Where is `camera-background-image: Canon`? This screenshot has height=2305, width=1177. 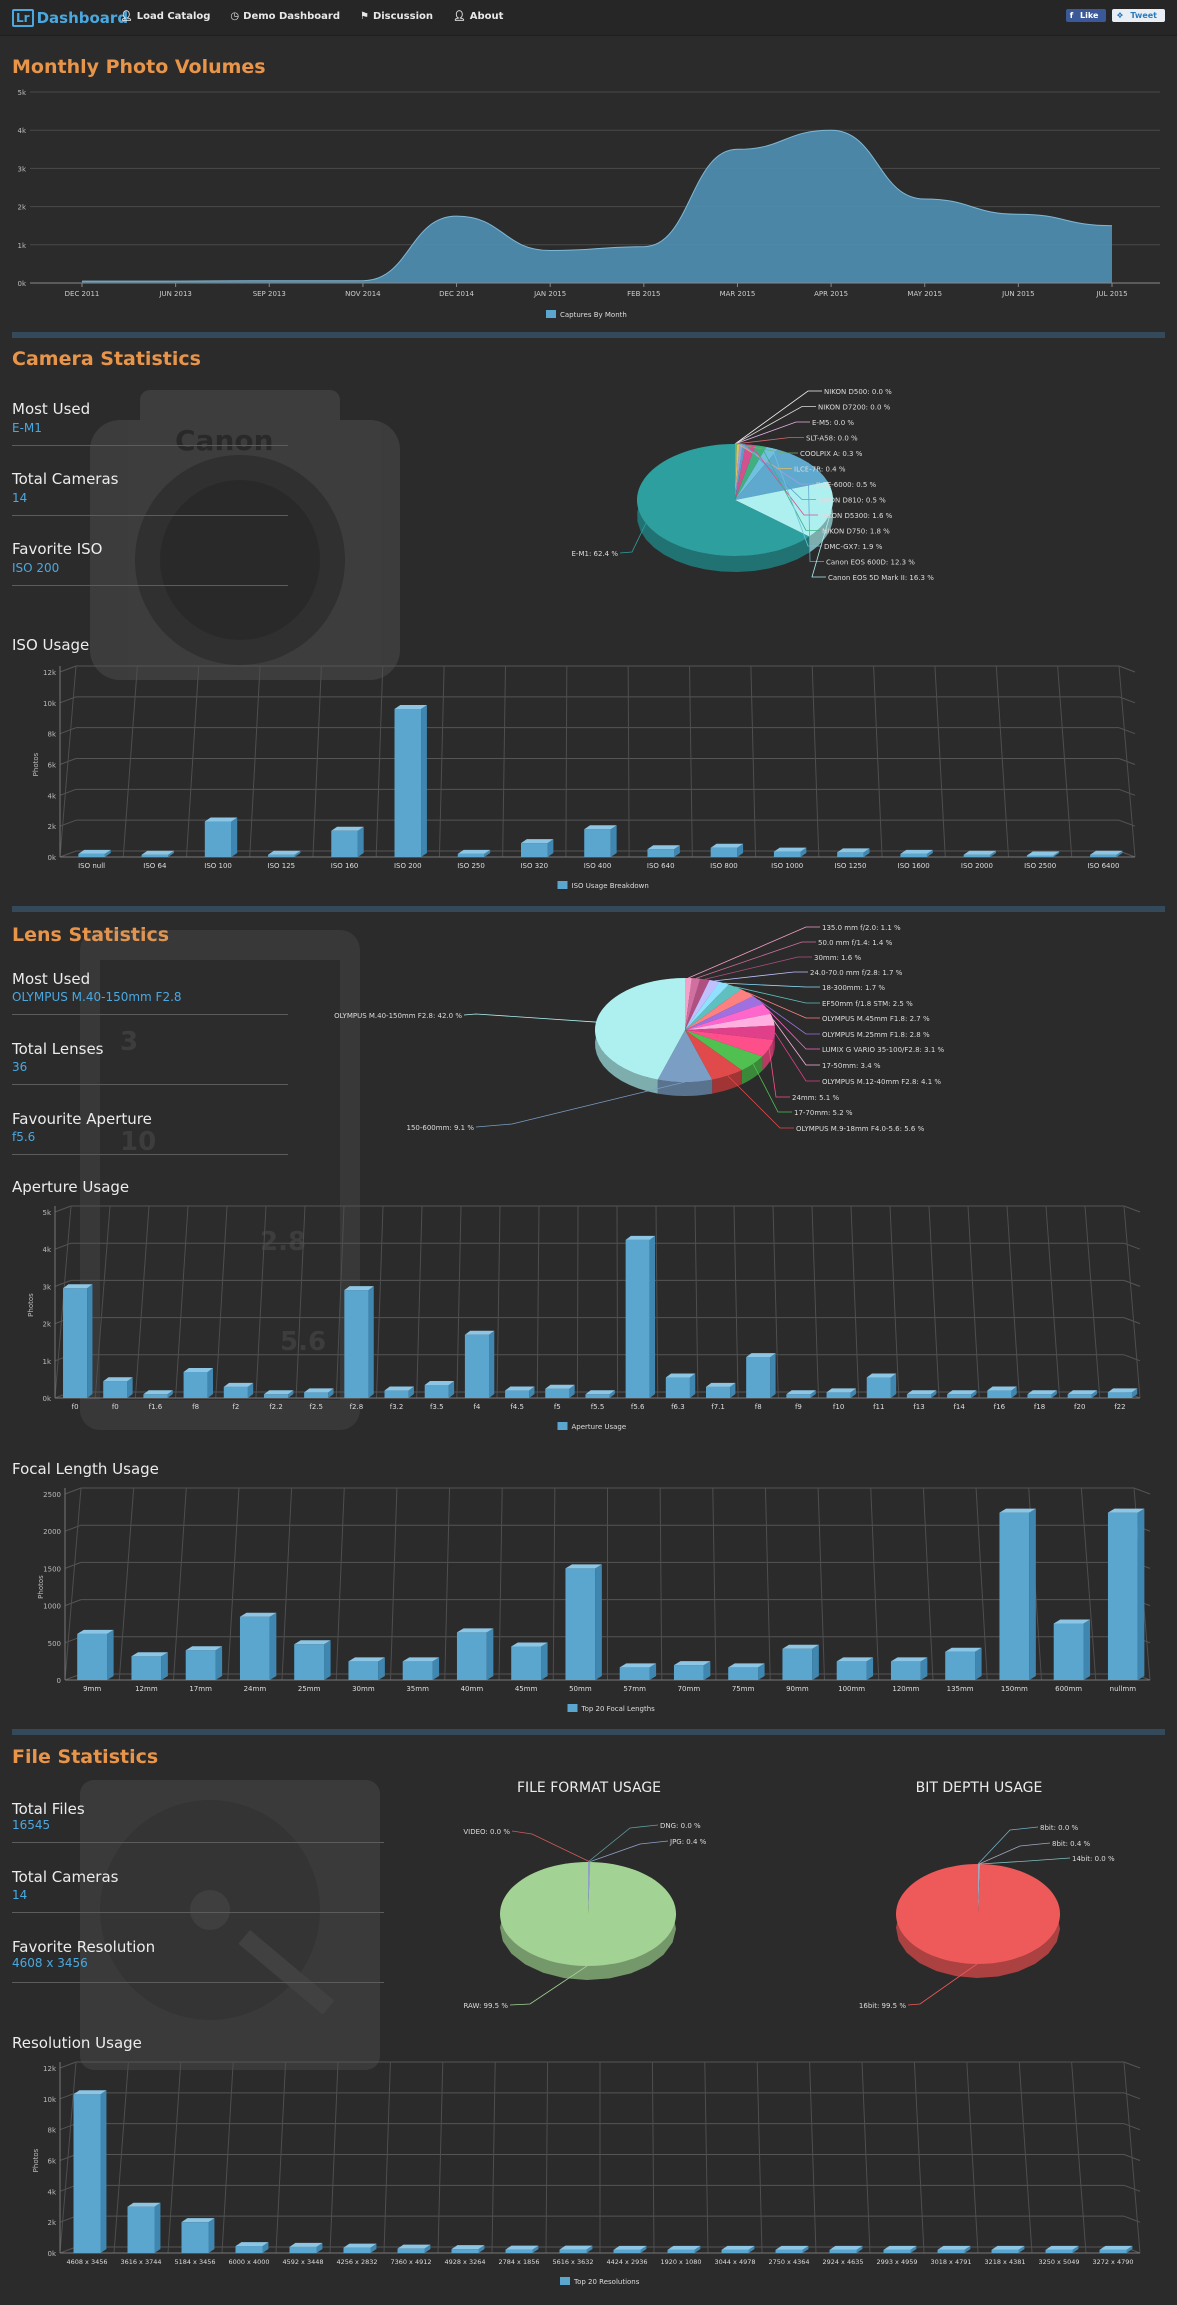 camera-background-image: Canon is located at coordinates (245, 535).